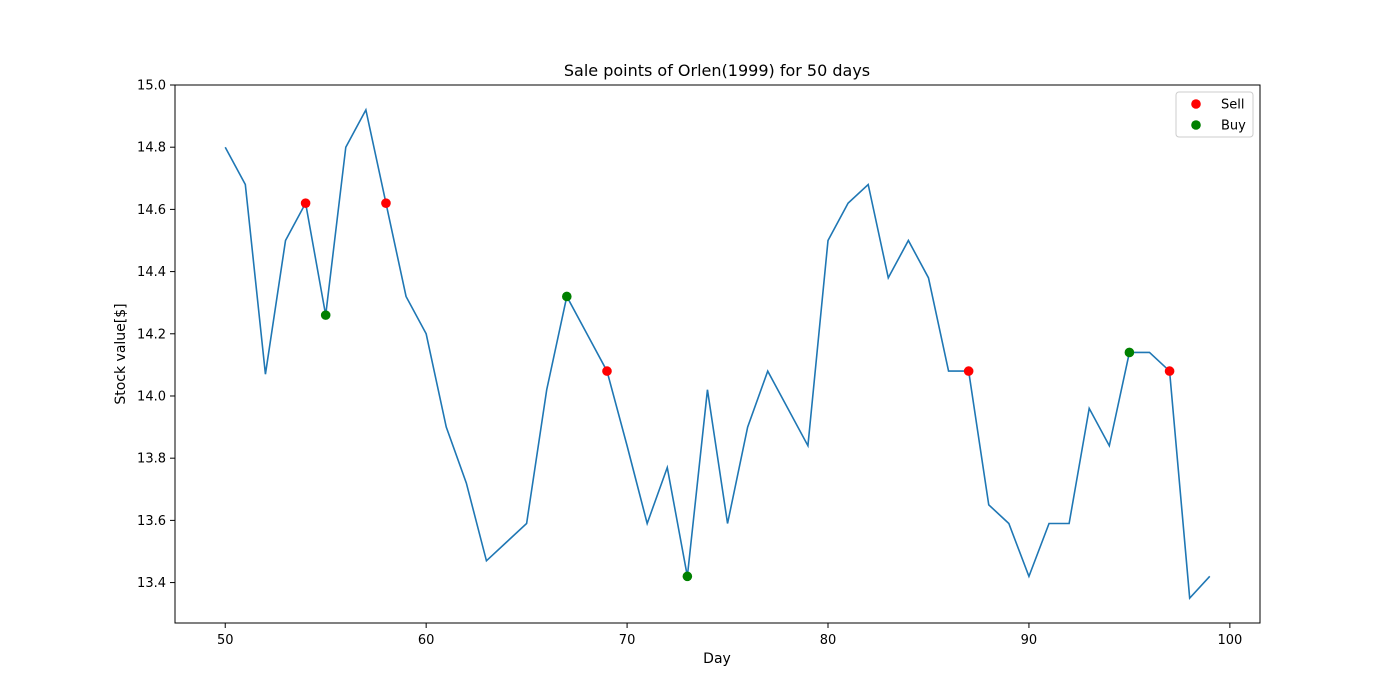 The height and width of the screenshot is (700, 1400). I want to click on x-tick-label: 90, so click(1029, 640).